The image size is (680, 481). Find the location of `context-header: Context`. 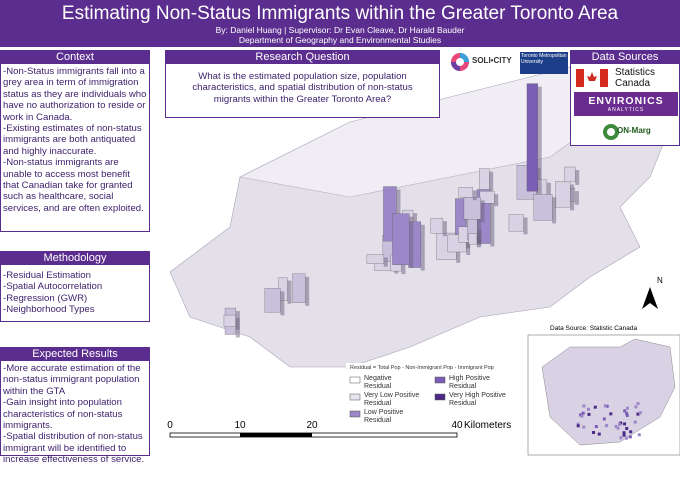

context-header: Context is located at coordinates (75, 57).